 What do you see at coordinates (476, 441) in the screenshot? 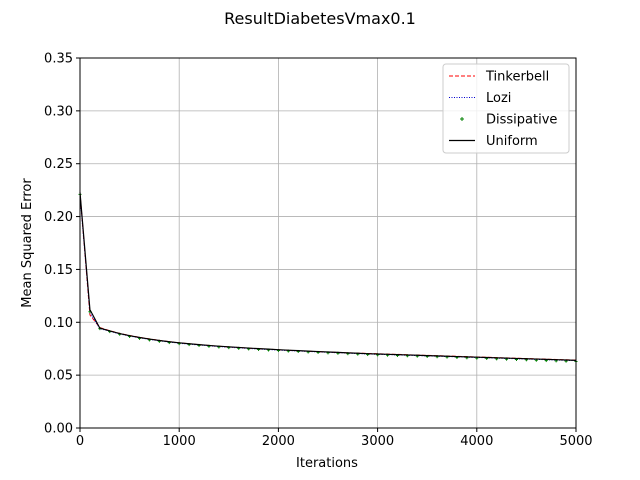
I see `x-tick-label: 4000` at bounding box center [476, 441].